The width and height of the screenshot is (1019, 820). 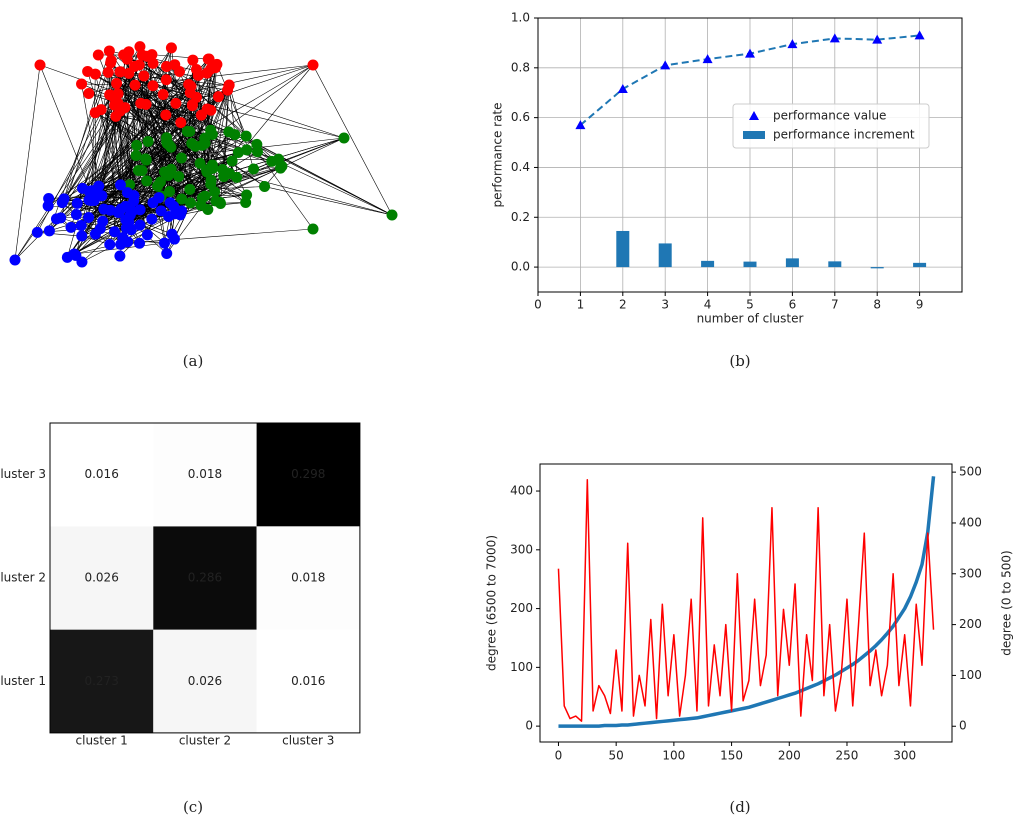 I want to click on plot-frame, so click(x=746, y=603).